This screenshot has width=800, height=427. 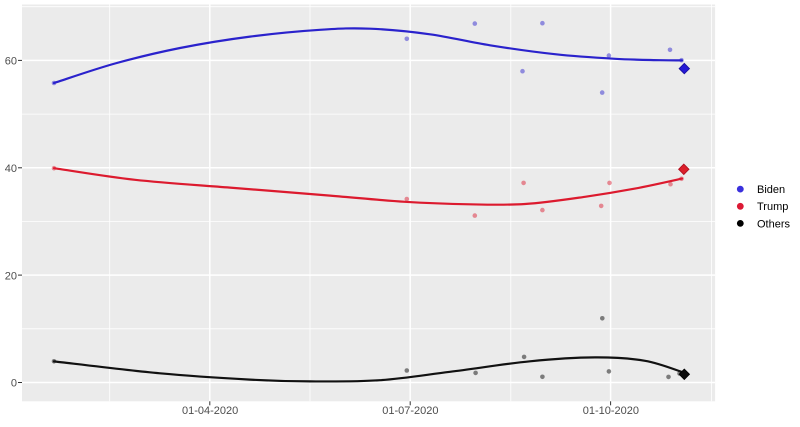 What do you see at coordinates (772, 207) in the screenshot?
I see `svg-text: Trump` at bounding box center [772, 207].